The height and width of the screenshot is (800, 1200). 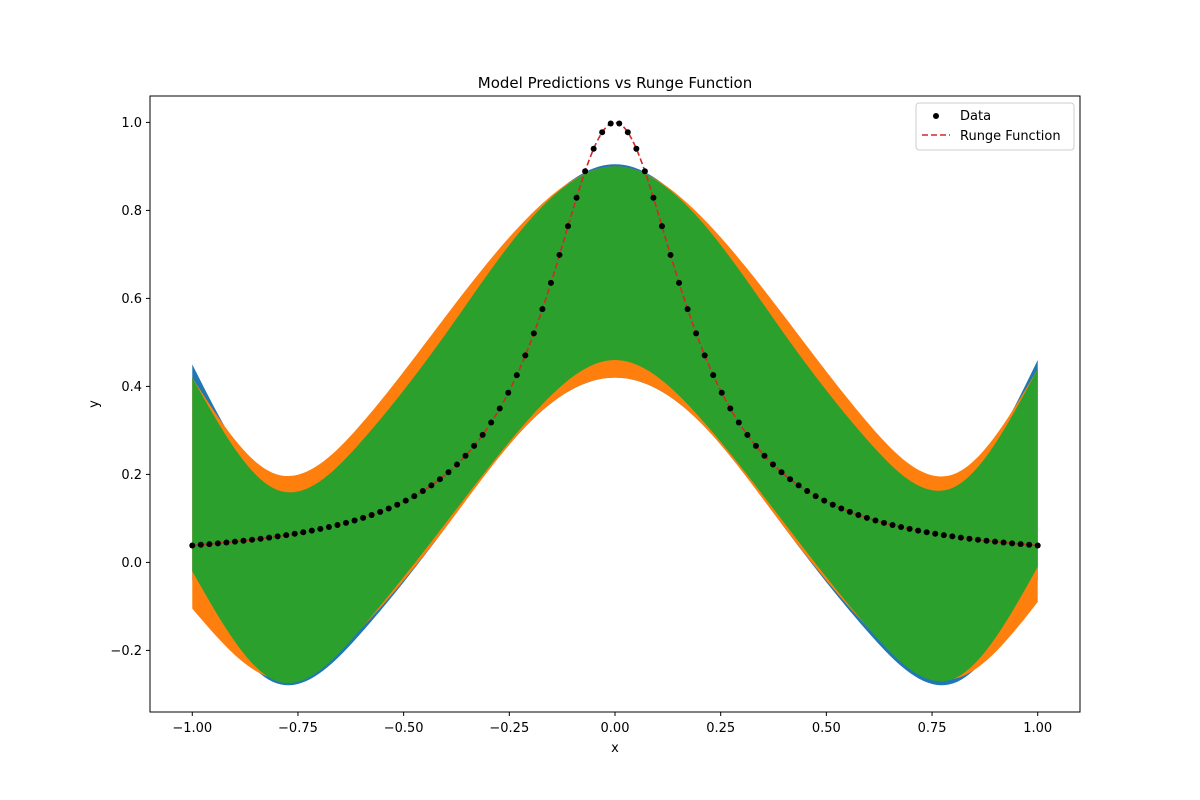 I want to click on x-tick-label: 0.00, so click(x=615, y=728).